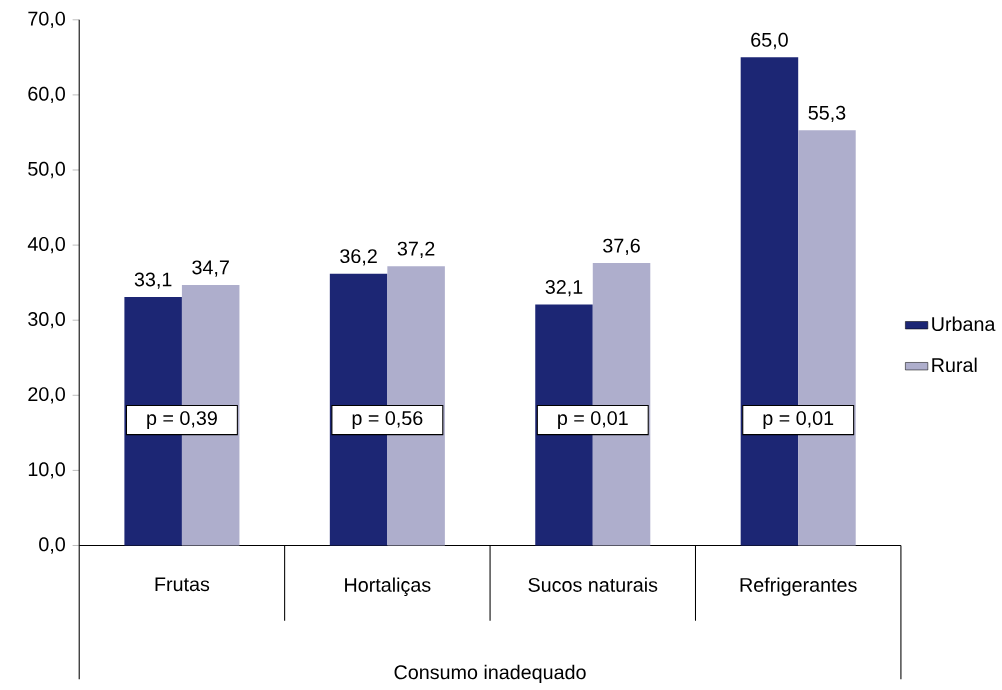 The height and width of the screenshot is (690, 1002). What do you see at coordinates (798, 586) in the screenshot?
I see `x-tick-label: Refrigerantes` at bounding box center [798, 586].